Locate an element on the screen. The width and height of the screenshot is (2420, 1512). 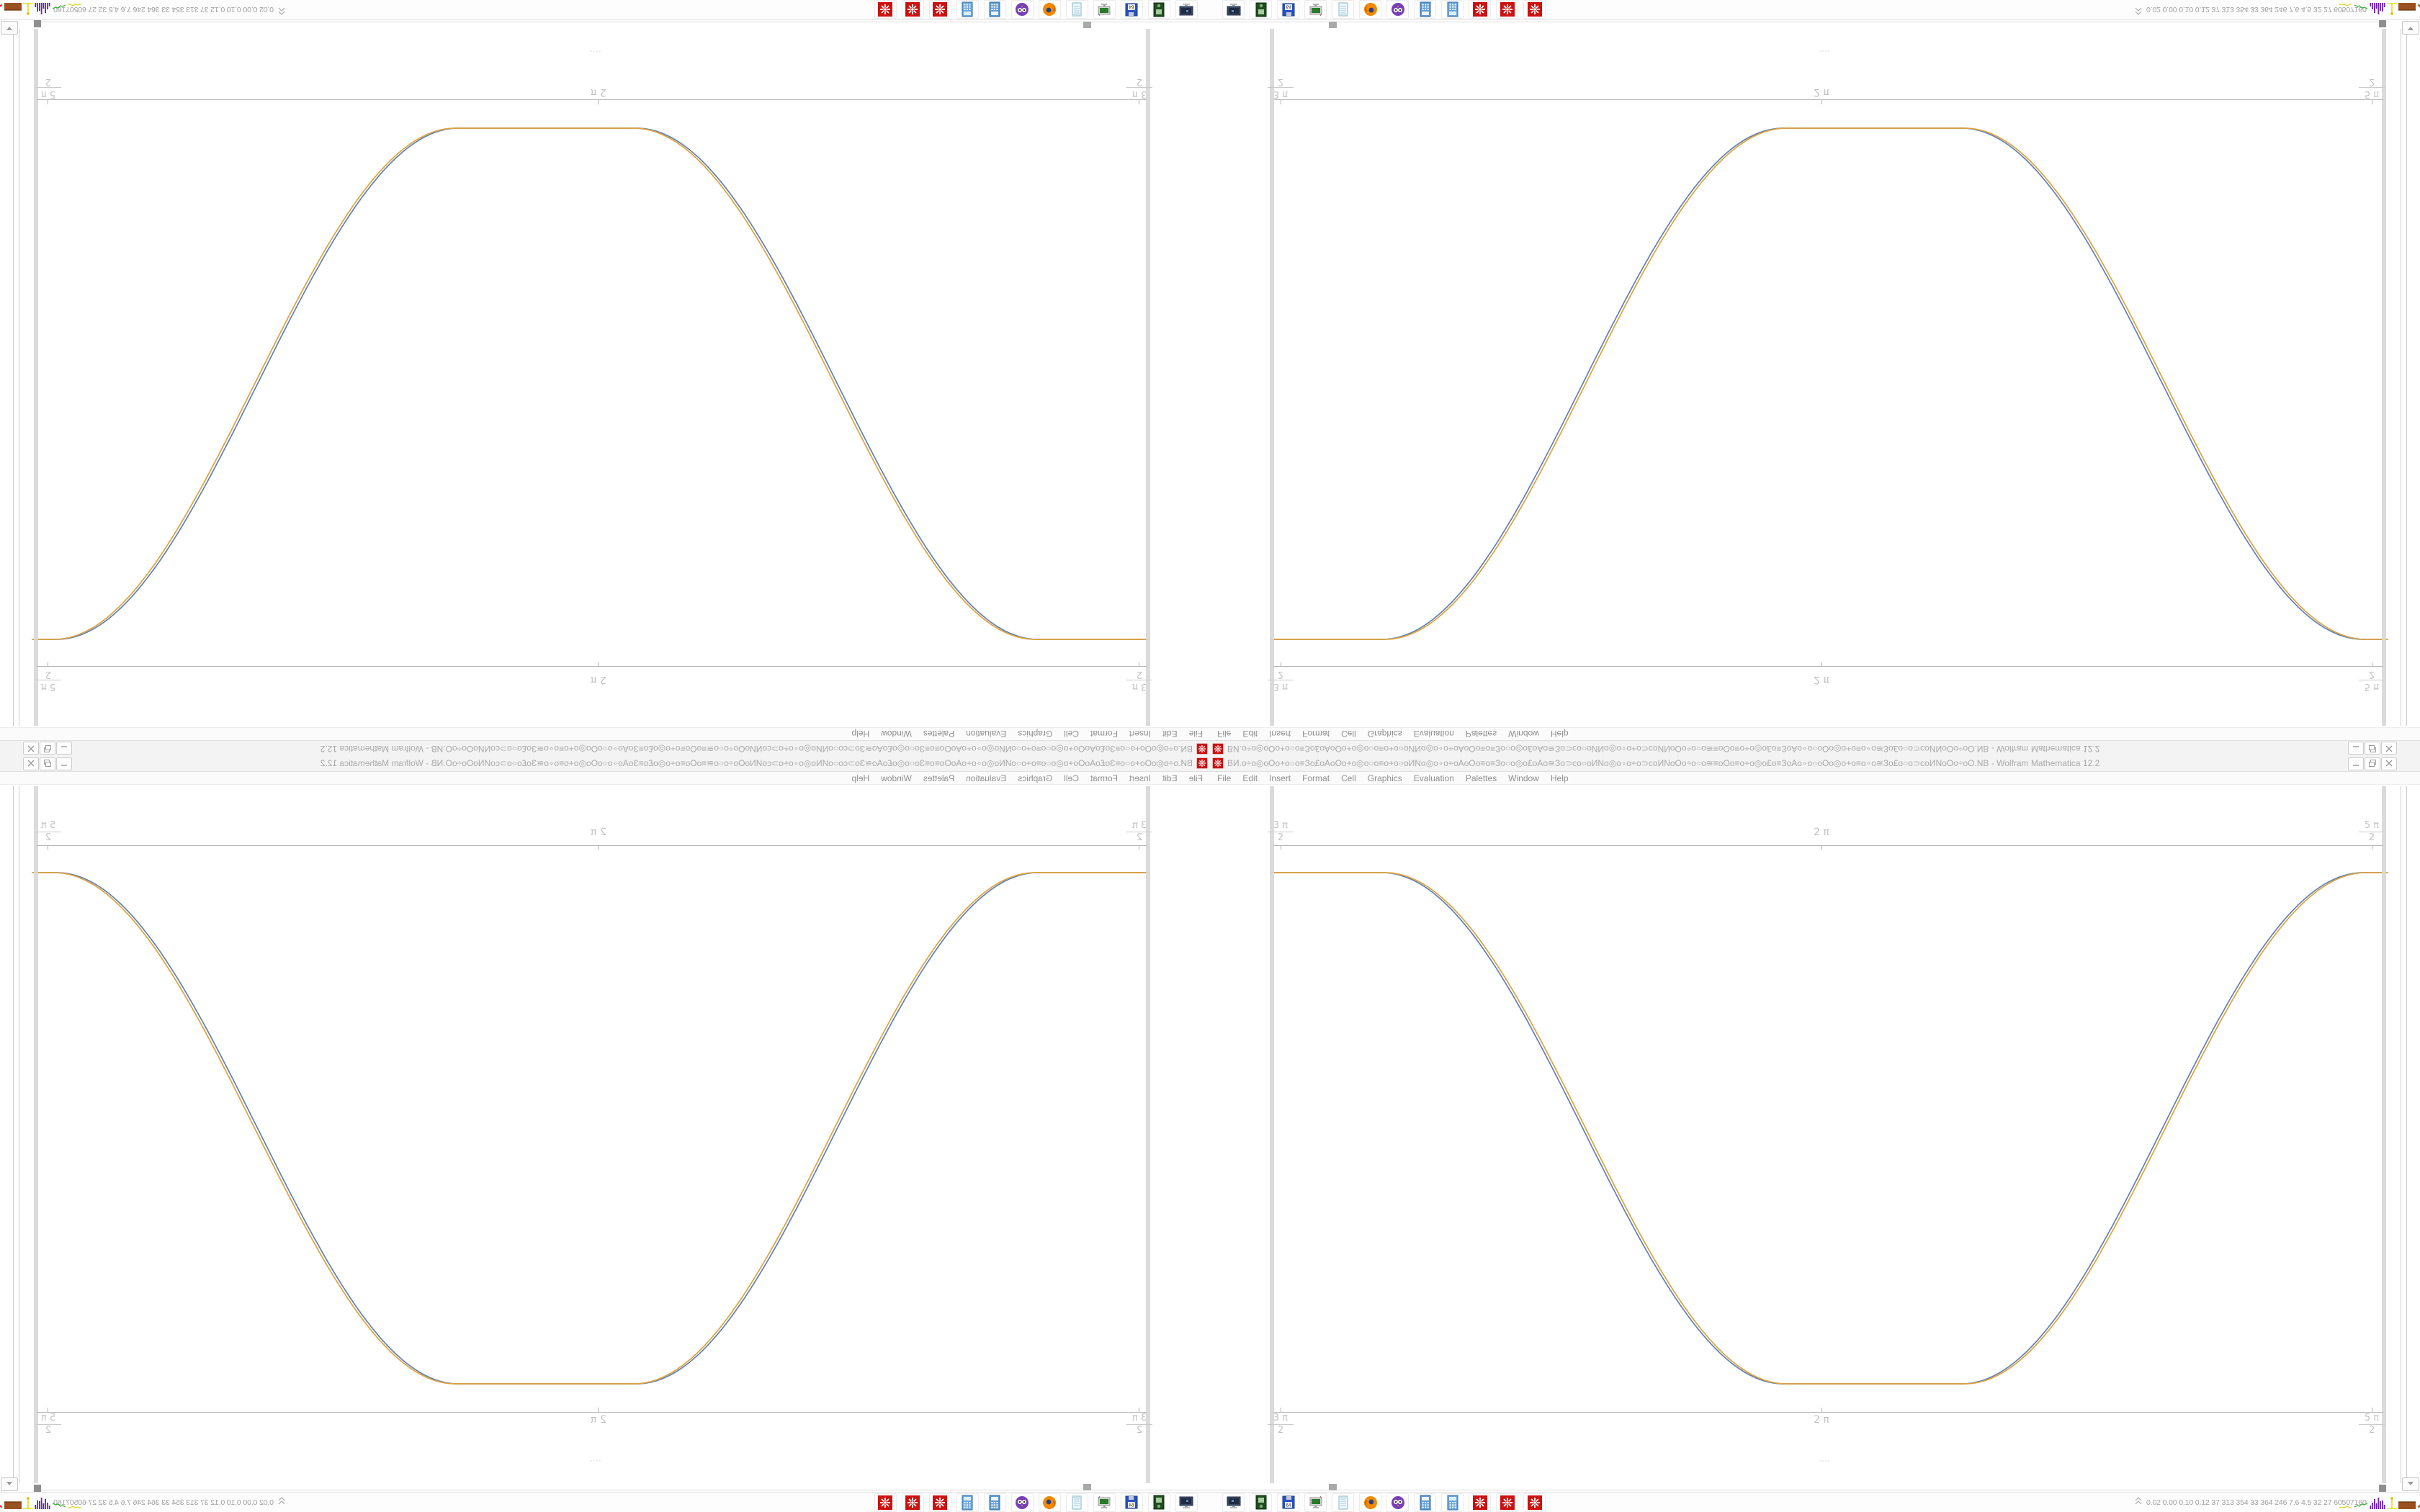
menu-item-file: File is located at coordinates (1195, 778).